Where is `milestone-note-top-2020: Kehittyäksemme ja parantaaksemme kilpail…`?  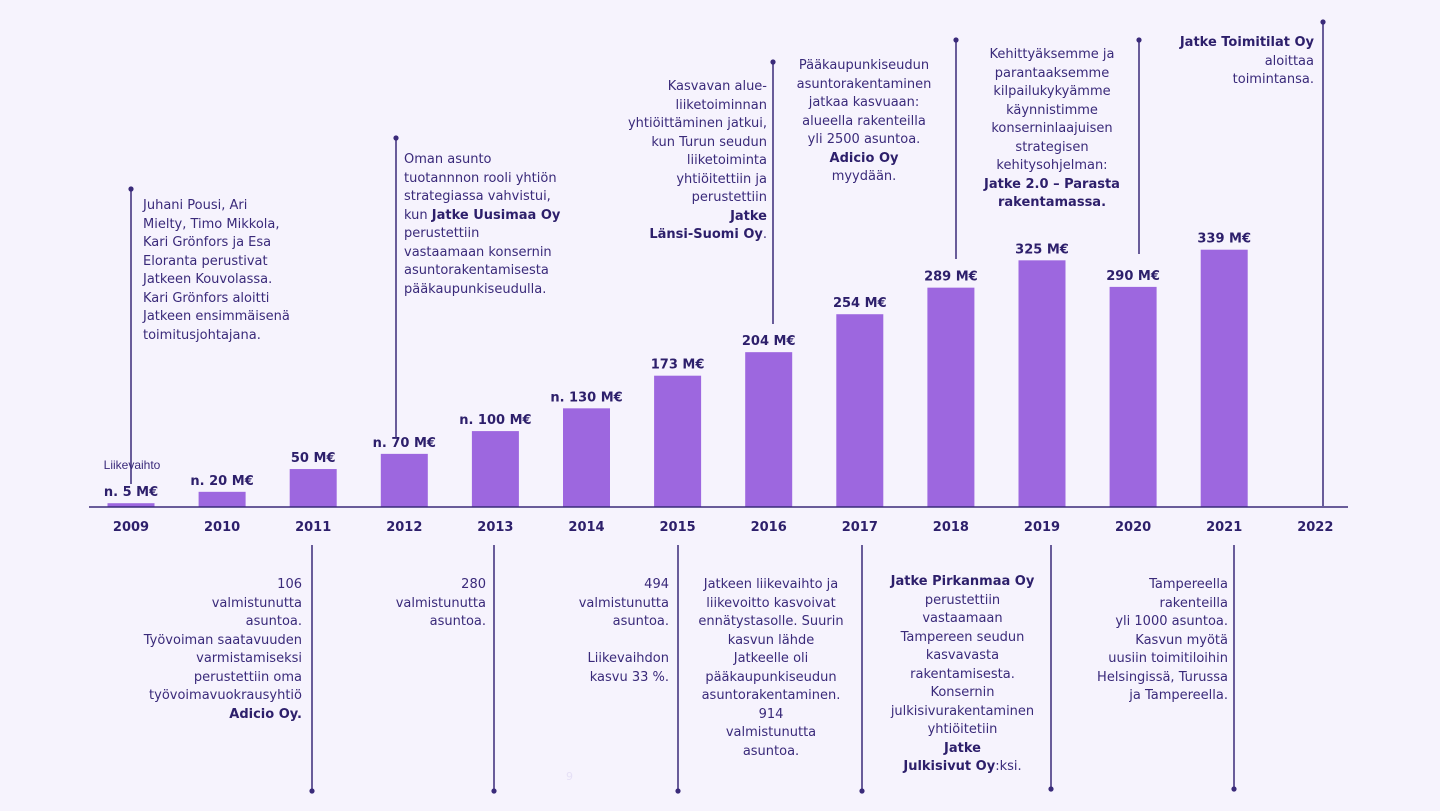 milestone-note-top-2020: Kehittyäksemme ja parantaaksemme kilpail… is located at coordinates (1052, 129).